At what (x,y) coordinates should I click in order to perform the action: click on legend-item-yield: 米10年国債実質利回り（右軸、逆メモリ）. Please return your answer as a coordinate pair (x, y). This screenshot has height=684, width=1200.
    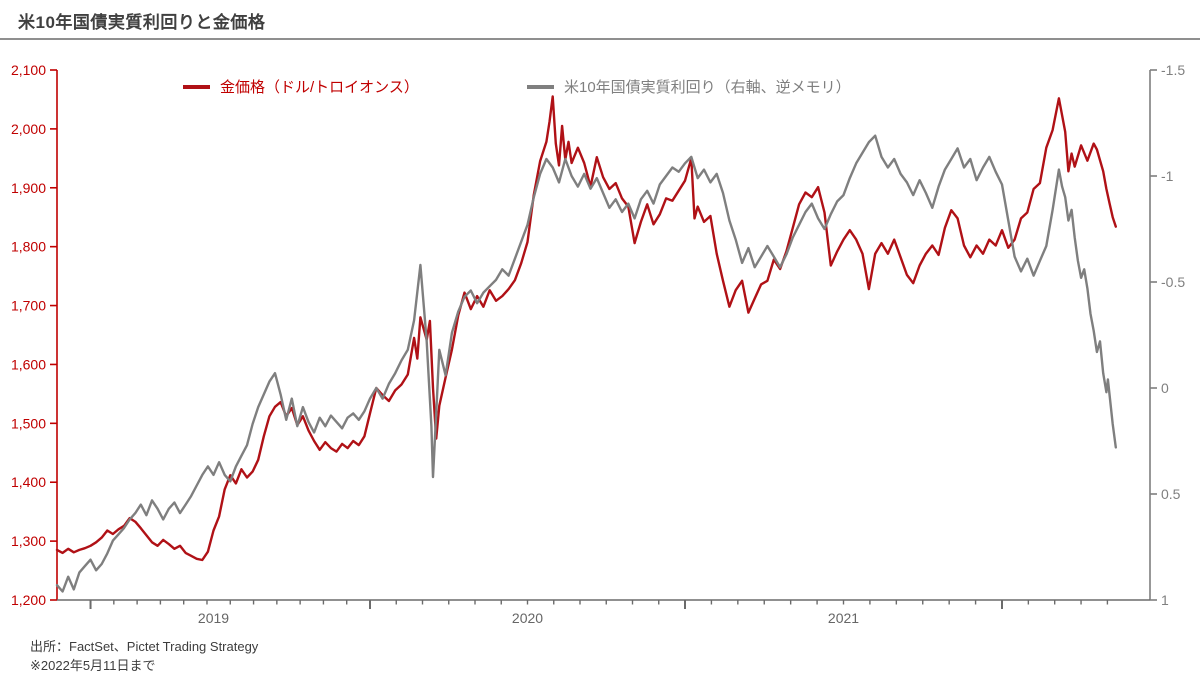
    Looking at the image, I should click on (689, 86).